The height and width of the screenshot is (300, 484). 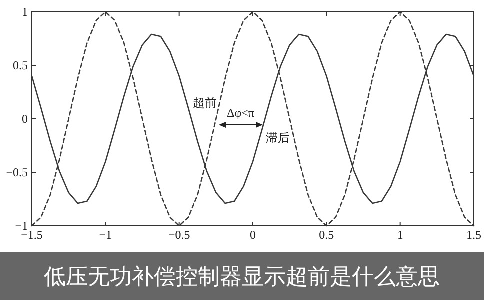 I want to click on x-tick-label: 1.5, so click(x=474, y=235).